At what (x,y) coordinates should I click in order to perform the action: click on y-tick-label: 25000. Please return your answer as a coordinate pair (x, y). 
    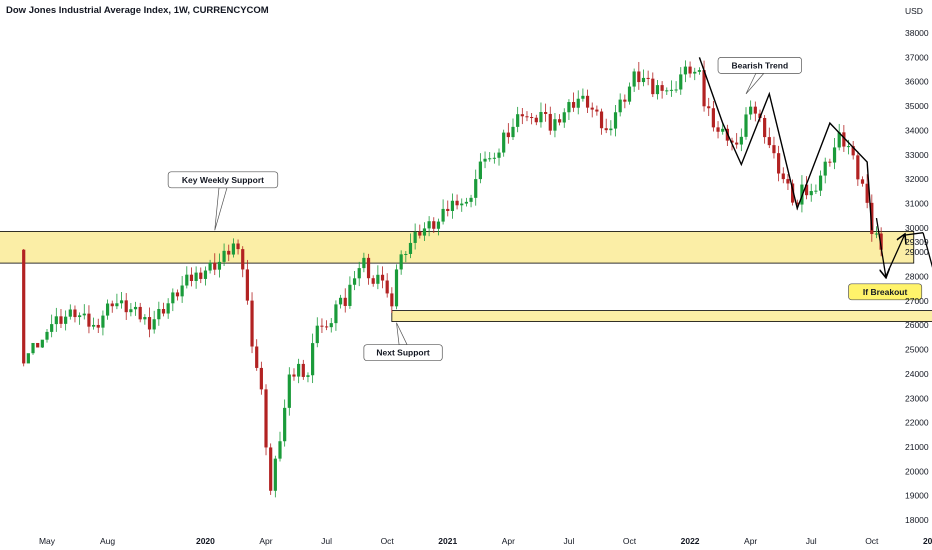
    Looking at the image, I should click on (917, 350).